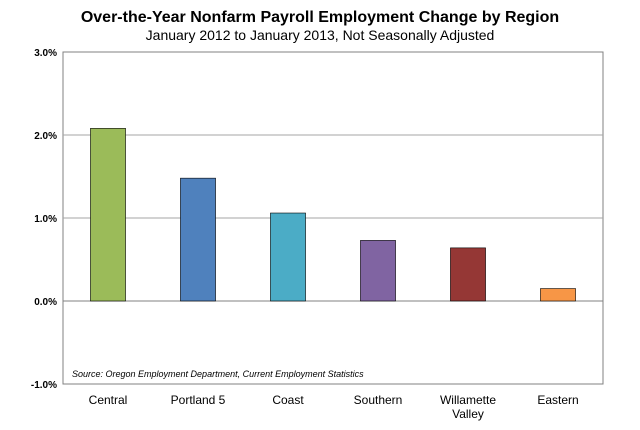 The image size is (640, 430). What do you see at coordinates (288, 257) in the screenshot?
I see `bar-coast` at bounding box center [288, 257].